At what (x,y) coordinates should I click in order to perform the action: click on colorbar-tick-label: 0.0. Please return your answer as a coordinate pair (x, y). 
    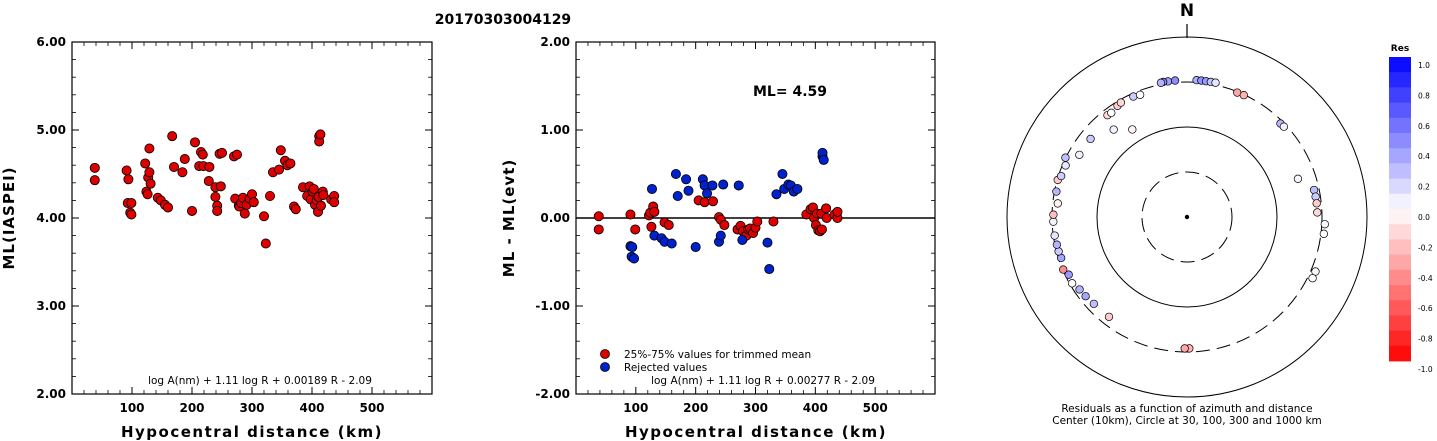
    Looking at the image, I should click on (1424, 217).